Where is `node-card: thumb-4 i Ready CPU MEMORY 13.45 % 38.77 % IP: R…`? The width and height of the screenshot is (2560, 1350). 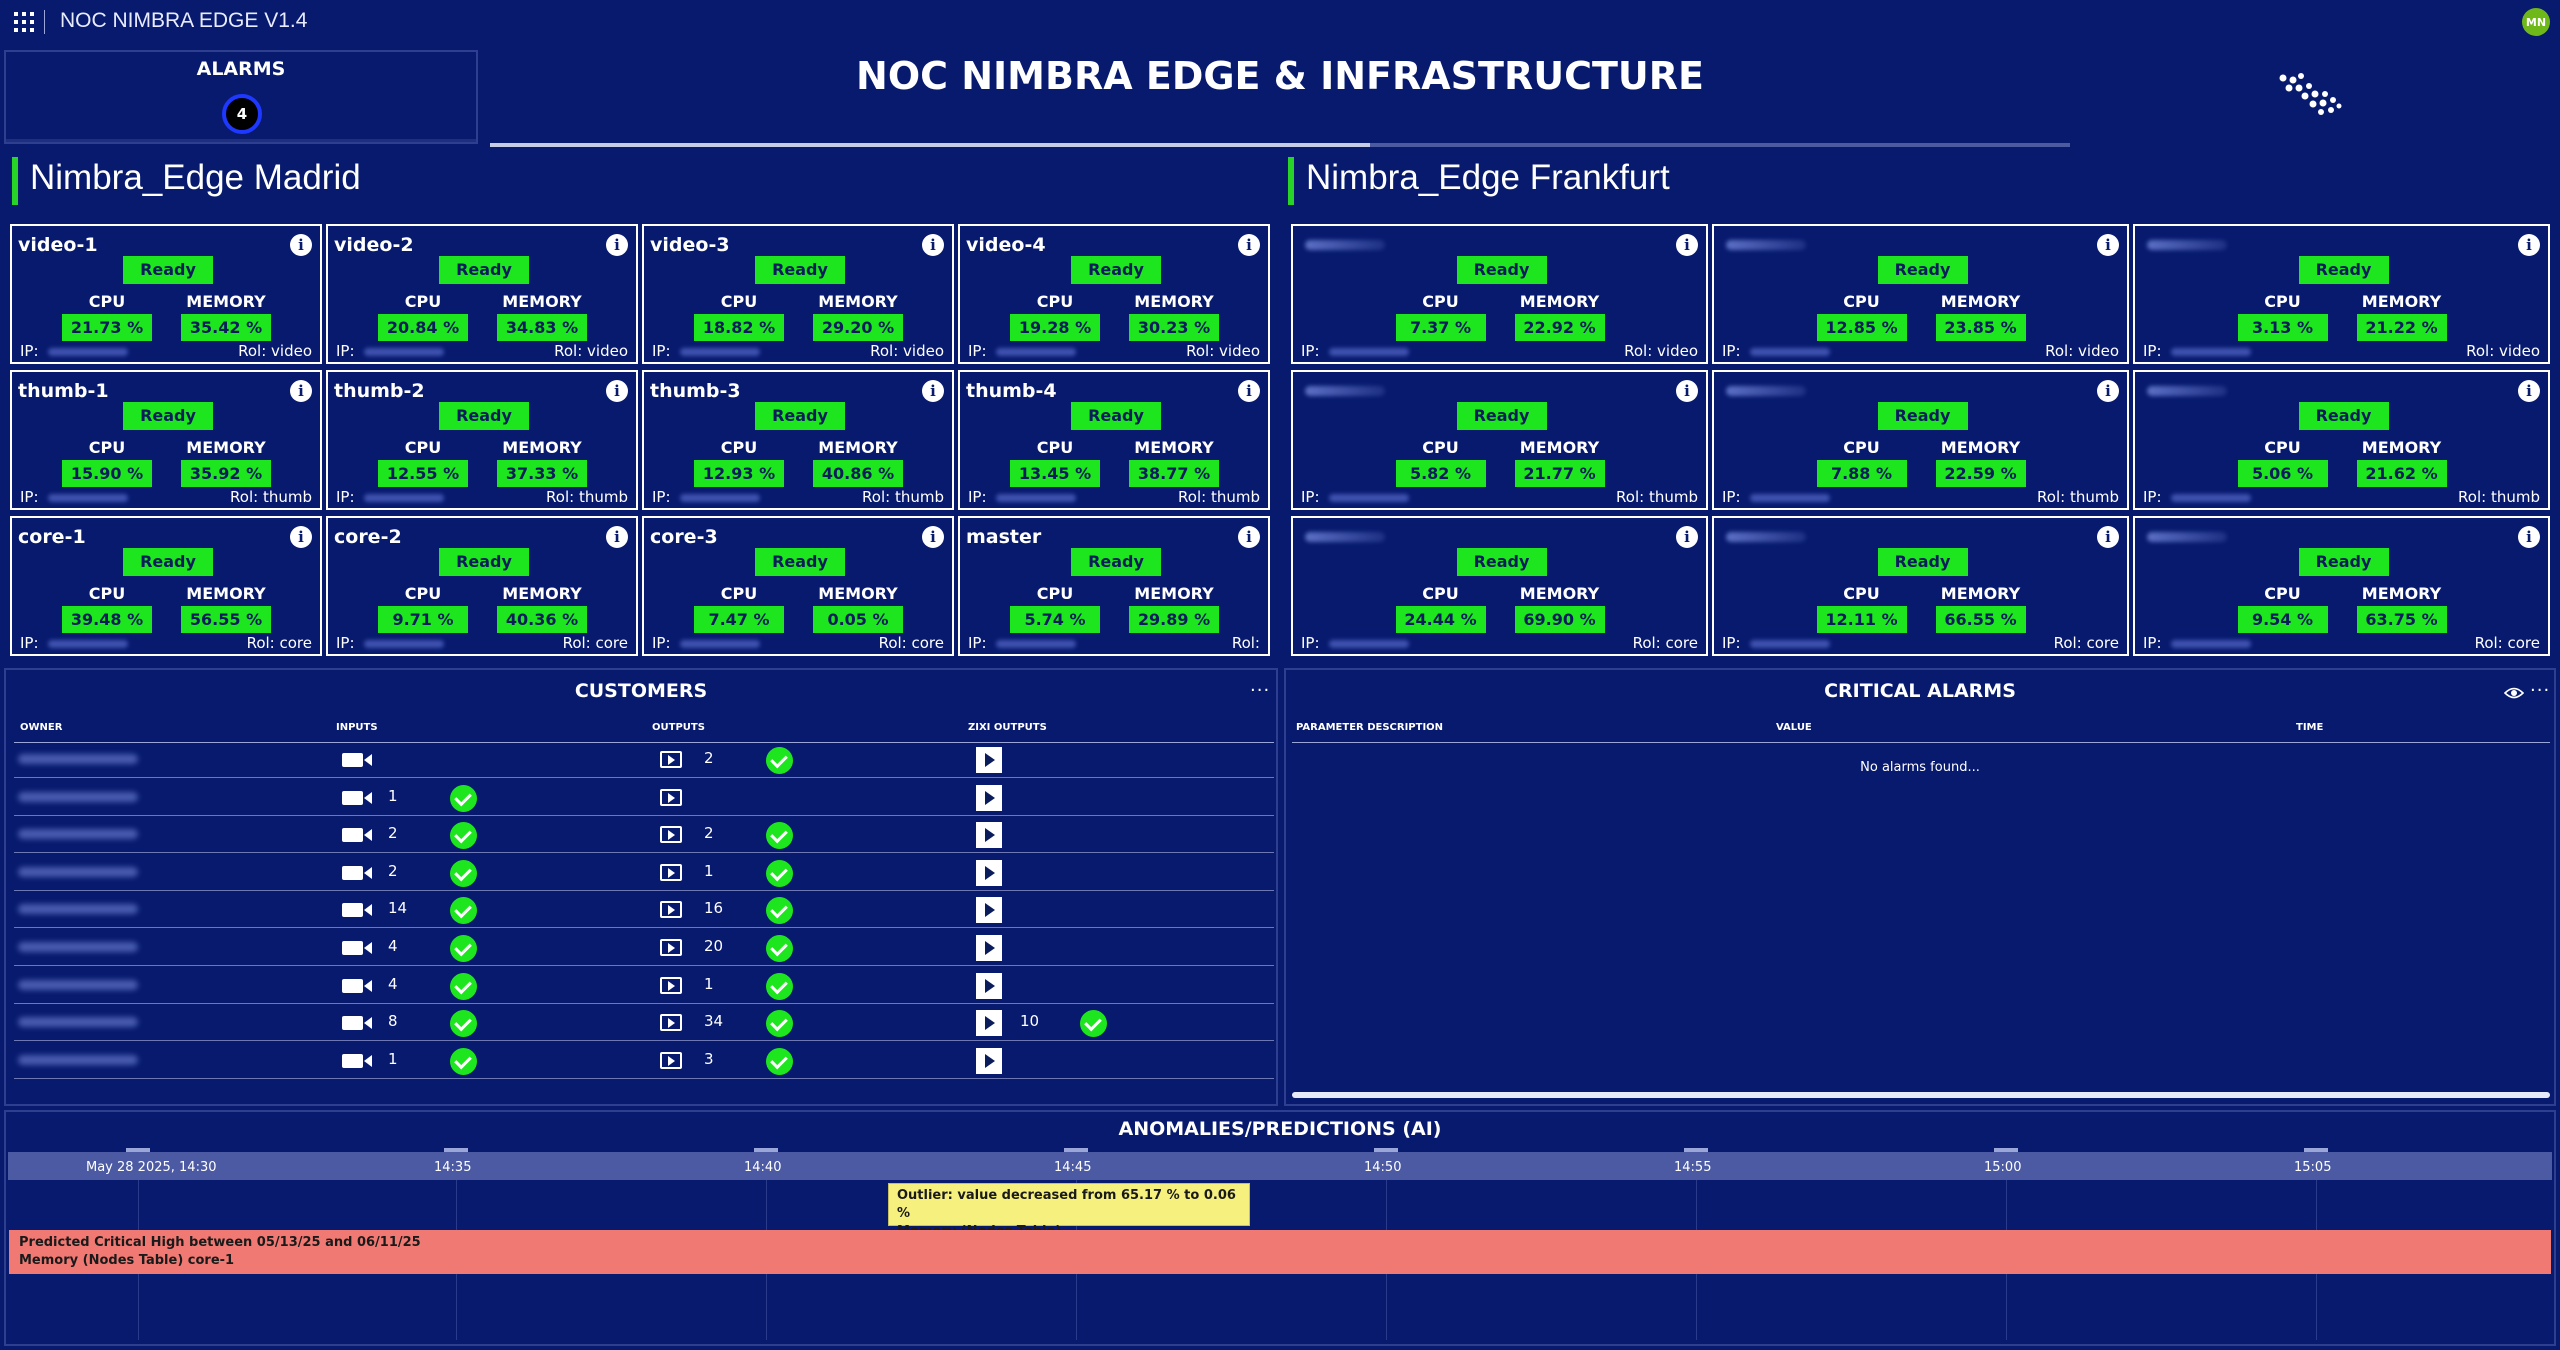 node-card: thumb-4 i Ready CPU MEMORY 13.45 % 38.77 % IP: R… is located at coordinates (1114, 440).